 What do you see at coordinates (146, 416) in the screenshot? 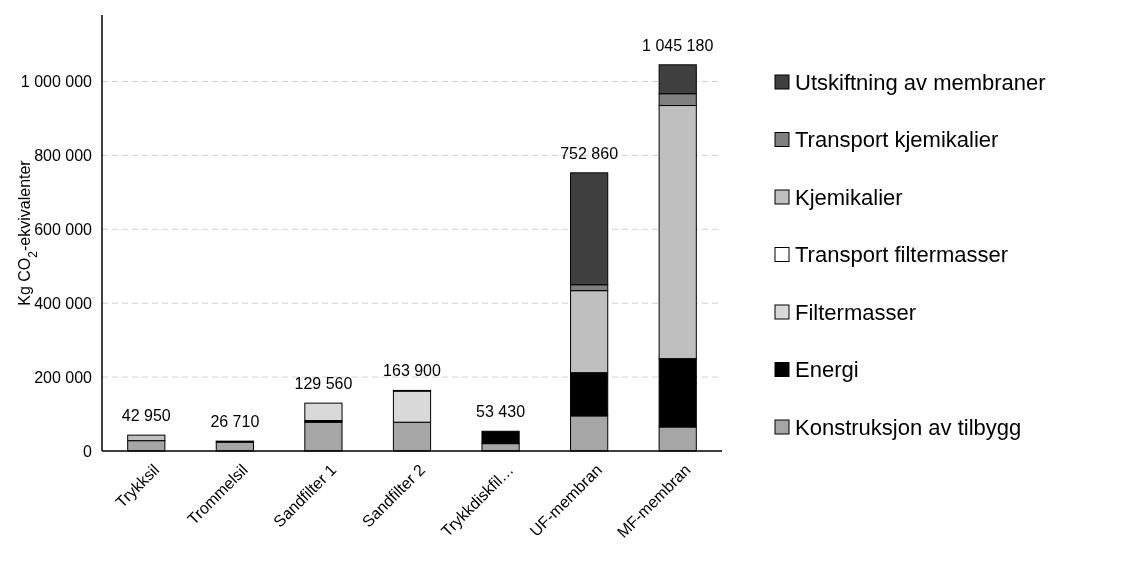
I see `total-label: 42 950` at bounding box center [146, 416].